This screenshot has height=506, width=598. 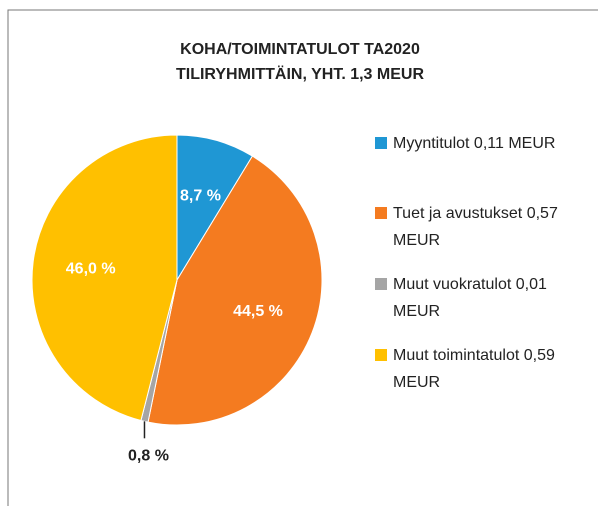 I want to click on legend-item: Muut toimintatulot 0,59 MEUR, so click(x=482, y=369).